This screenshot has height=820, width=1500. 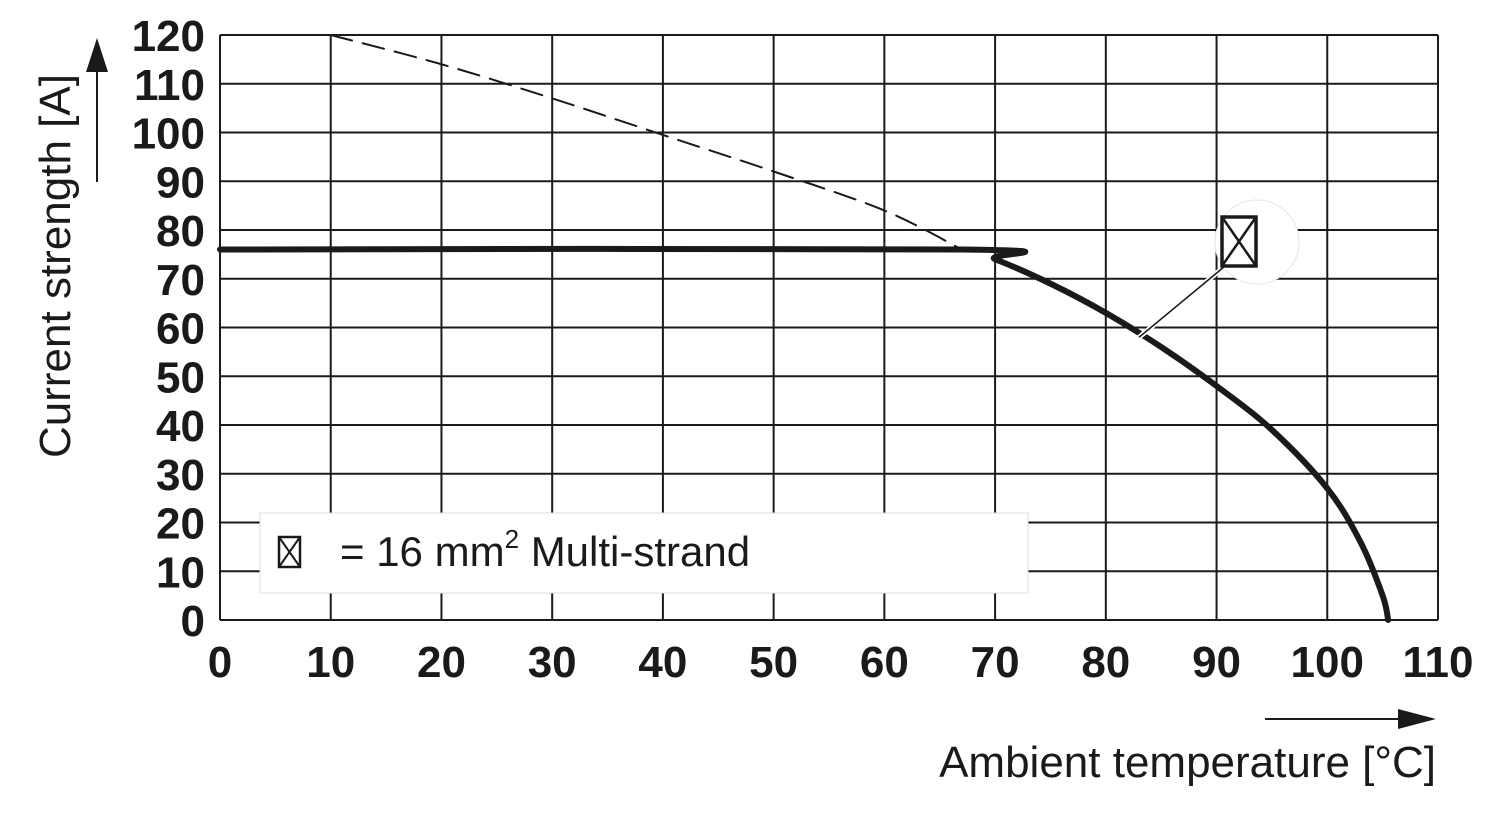 What do you see at coordinates (180, 426) in the screenshot?
I see `y-tick-label: 40` at bounding box center [180, 426].